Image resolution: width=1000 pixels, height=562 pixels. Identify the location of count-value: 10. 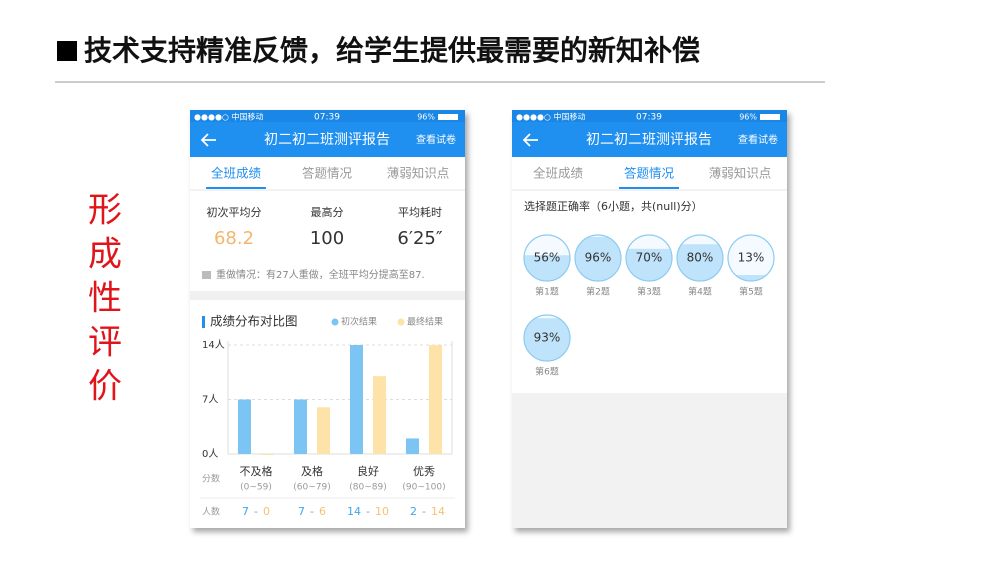
(382, 511).